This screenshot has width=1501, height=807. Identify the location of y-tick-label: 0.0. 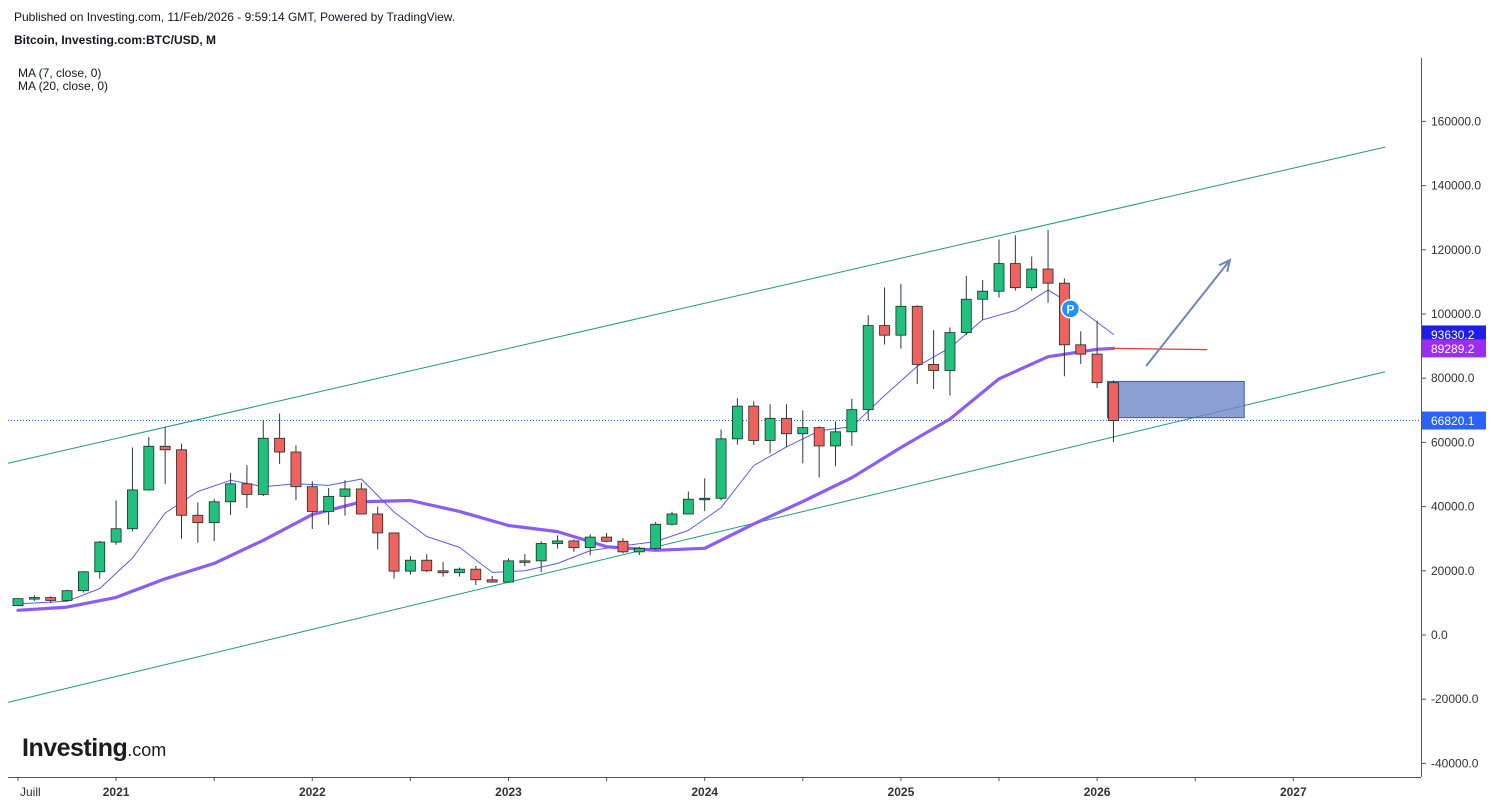
(1439, 635).